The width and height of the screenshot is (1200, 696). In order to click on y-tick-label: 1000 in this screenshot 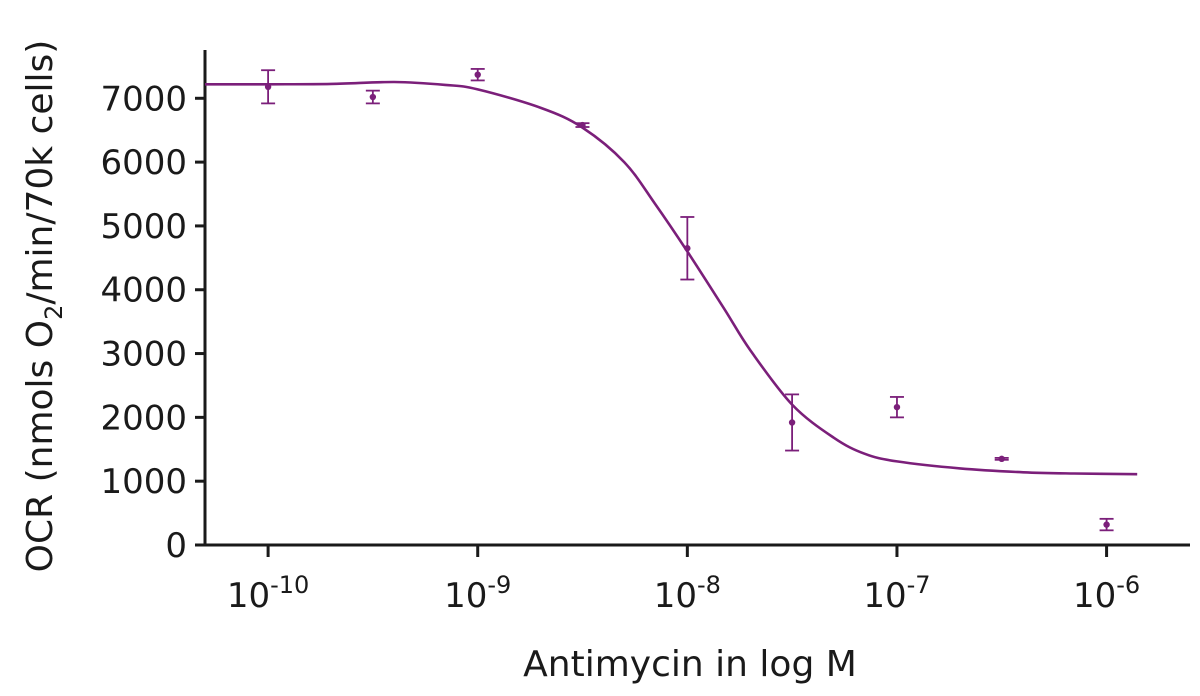, I will do `click(143, 482)`.